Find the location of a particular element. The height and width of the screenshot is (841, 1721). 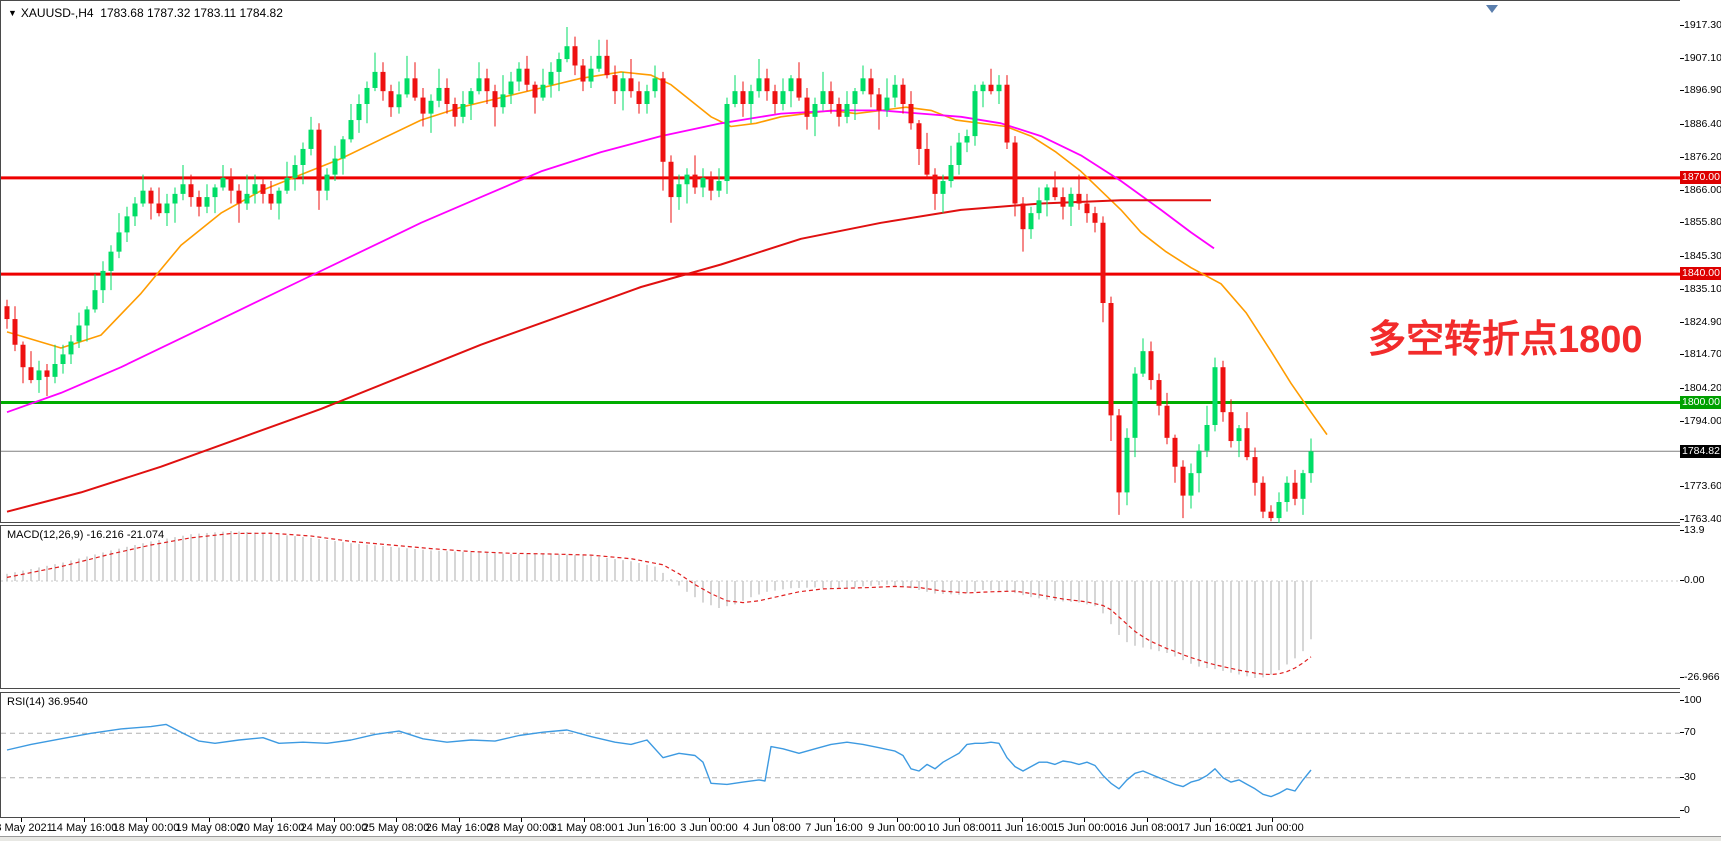

time-axis-label: 15 Jun 00:00 is located at coordinates (1084, 828).